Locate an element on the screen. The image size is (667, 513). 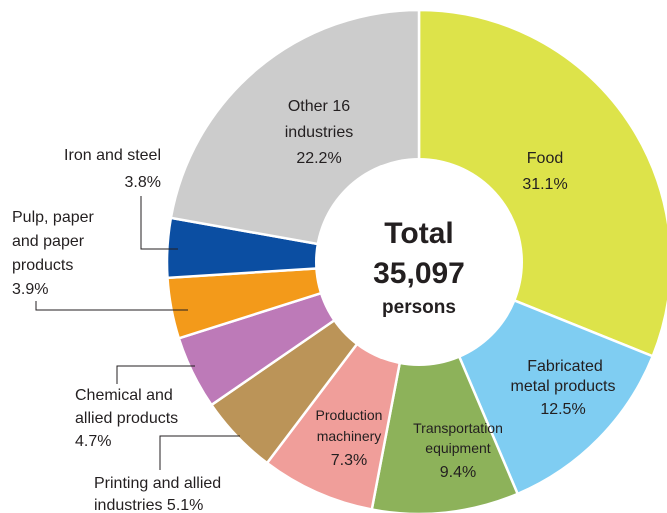
slice-label-other-line2: industries is located at coordinates (319, 132).